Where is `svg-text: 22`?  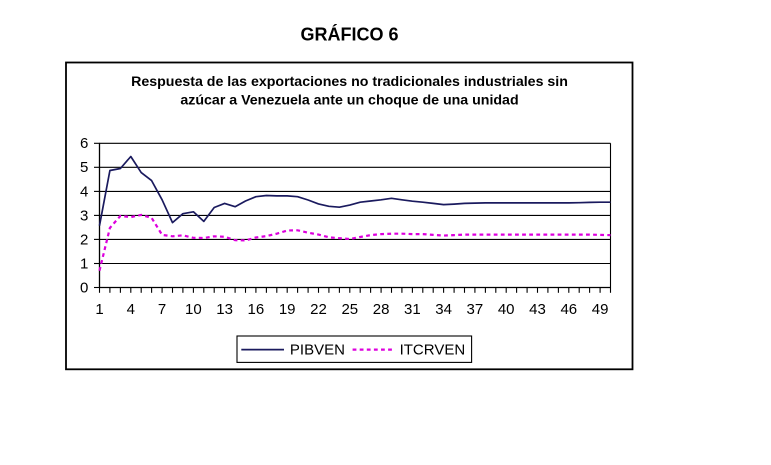
svg-text: 22 is located at coordinates (318, 309).